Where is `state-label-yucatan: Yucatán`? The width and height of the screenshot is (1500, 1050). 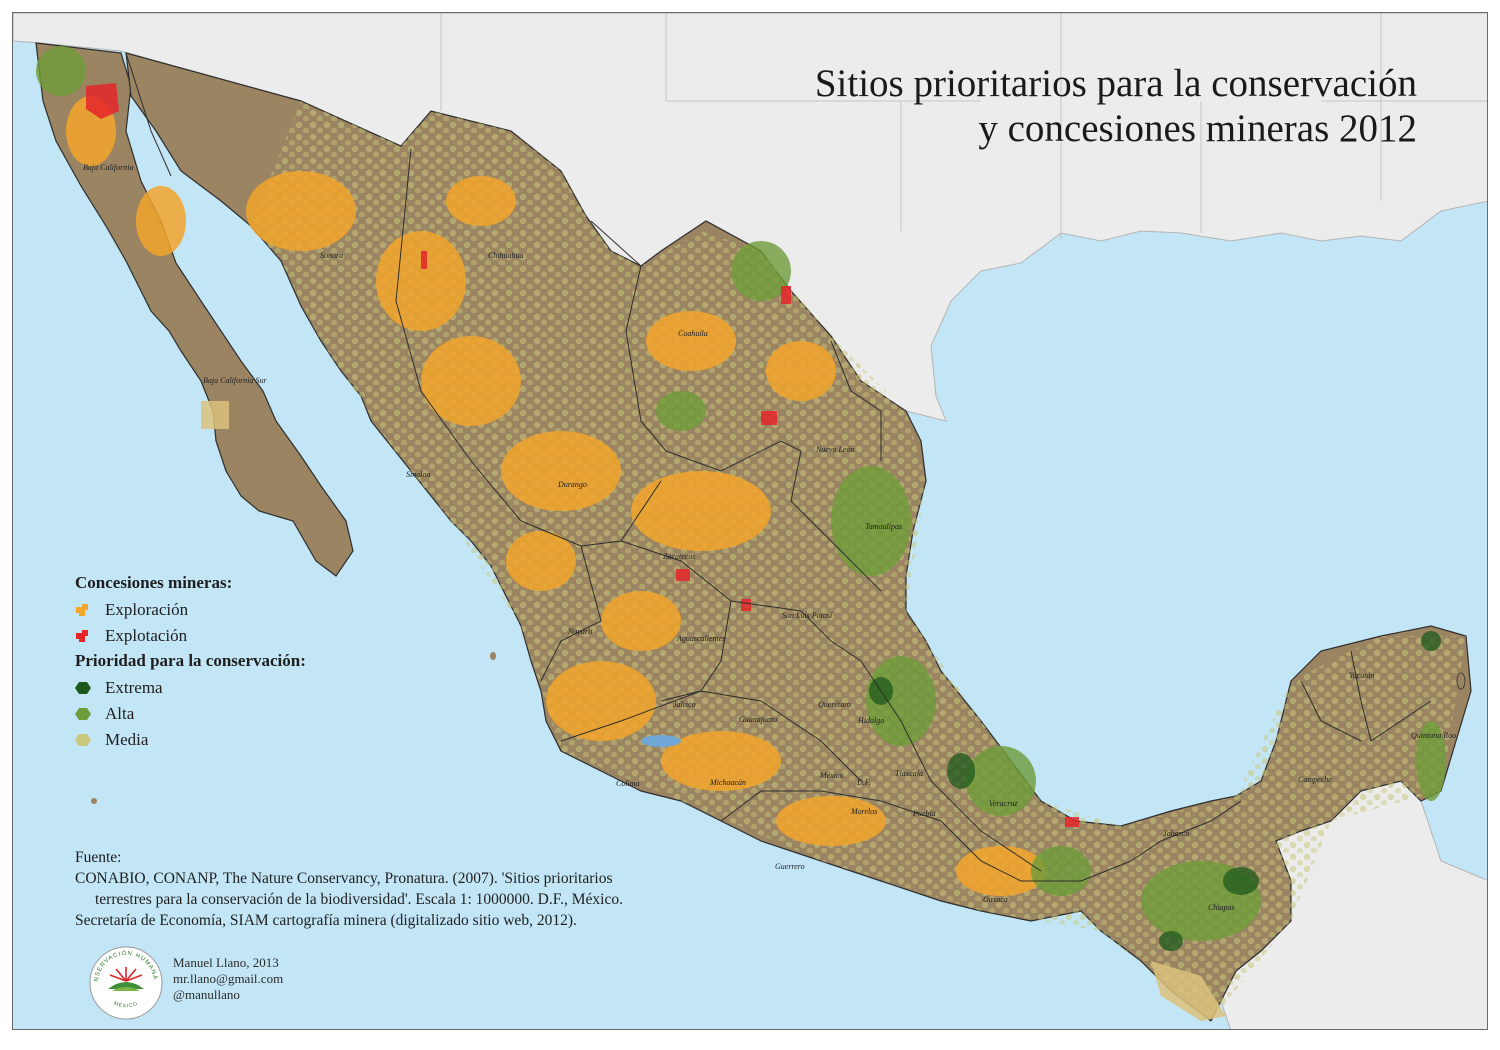 state-label-yucatan: Yucatán is located at coordinates (1362, 675).